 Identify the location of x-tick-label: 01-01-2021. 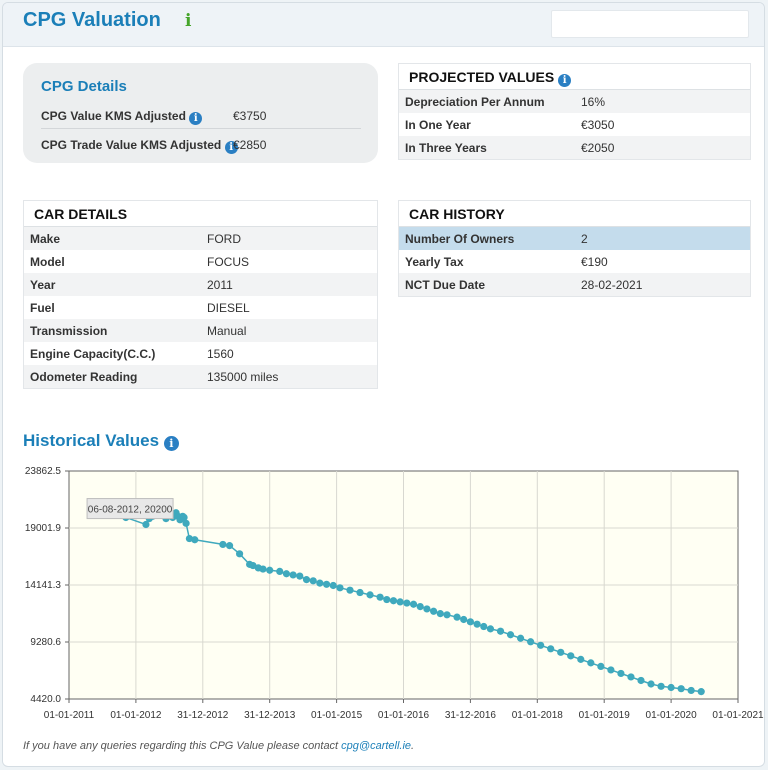
(738, 715).